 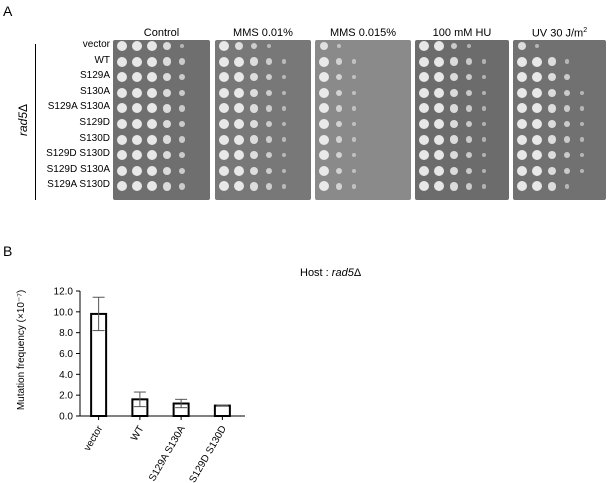 I want to click on strain-label: S129A S130A, so click(x=78, y=107).